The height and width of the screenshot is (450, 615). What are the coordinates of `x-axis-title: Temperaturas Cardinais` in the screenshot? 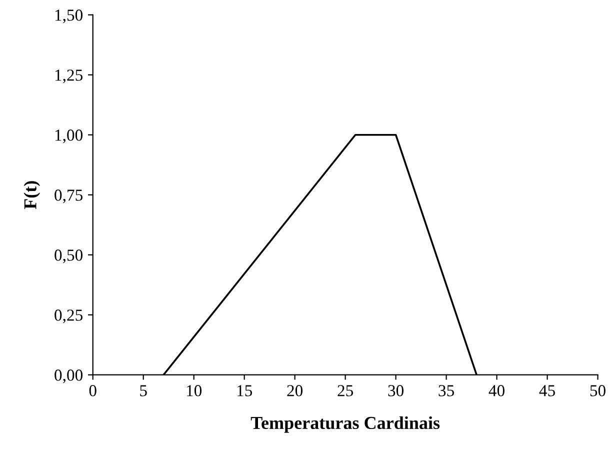 It's located at (345, 424).